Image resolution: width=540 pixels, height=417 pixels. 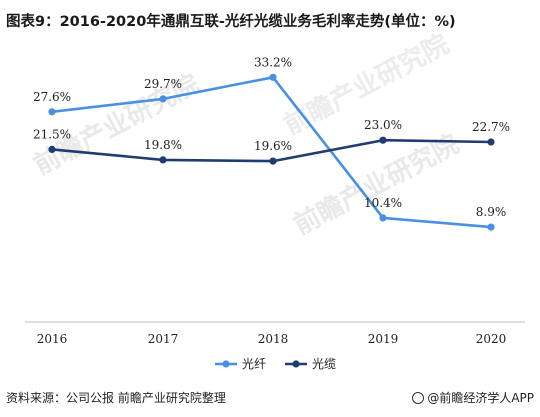 What do you see at coordinates (383, 339) in the screenshot?
I see `x-tick-label: 2019` at bounding box center [383, 339].